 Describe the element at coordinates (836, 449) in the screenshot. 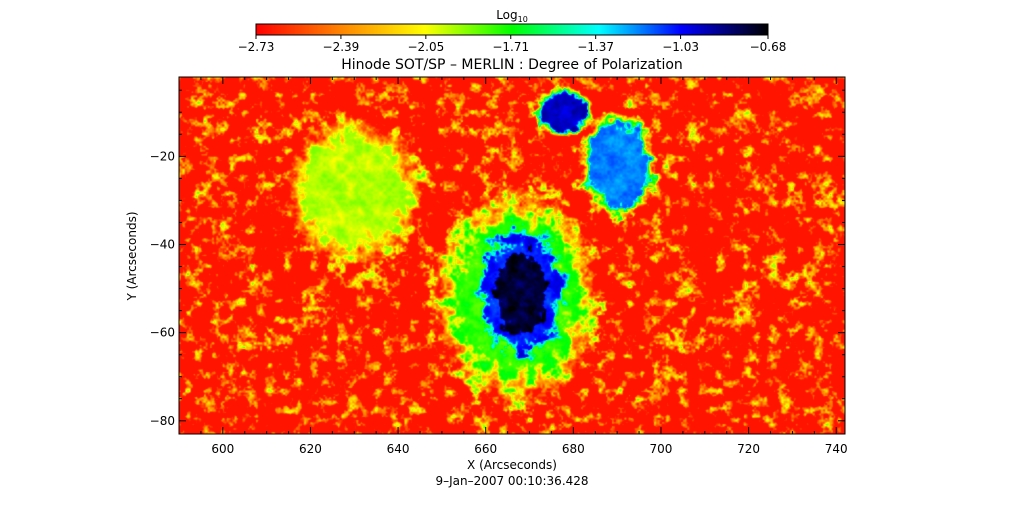

I see `x-tick-label: 740` at that location.